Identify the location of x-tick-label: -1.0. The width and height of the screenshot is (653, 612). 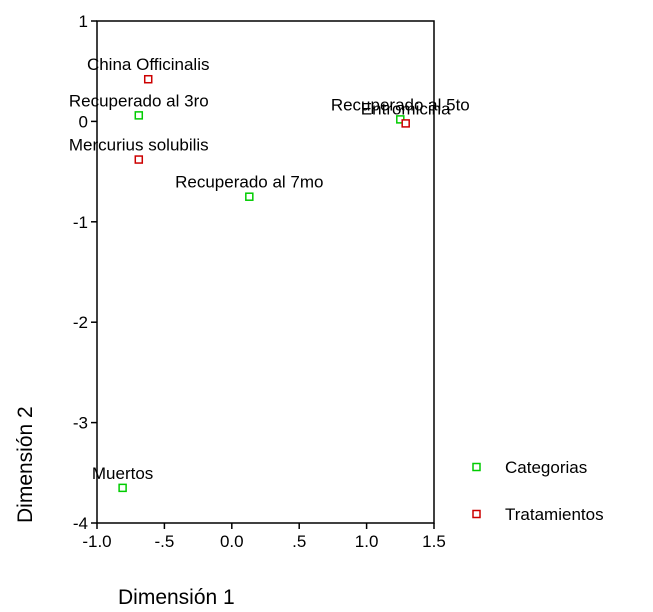
(96, 541).